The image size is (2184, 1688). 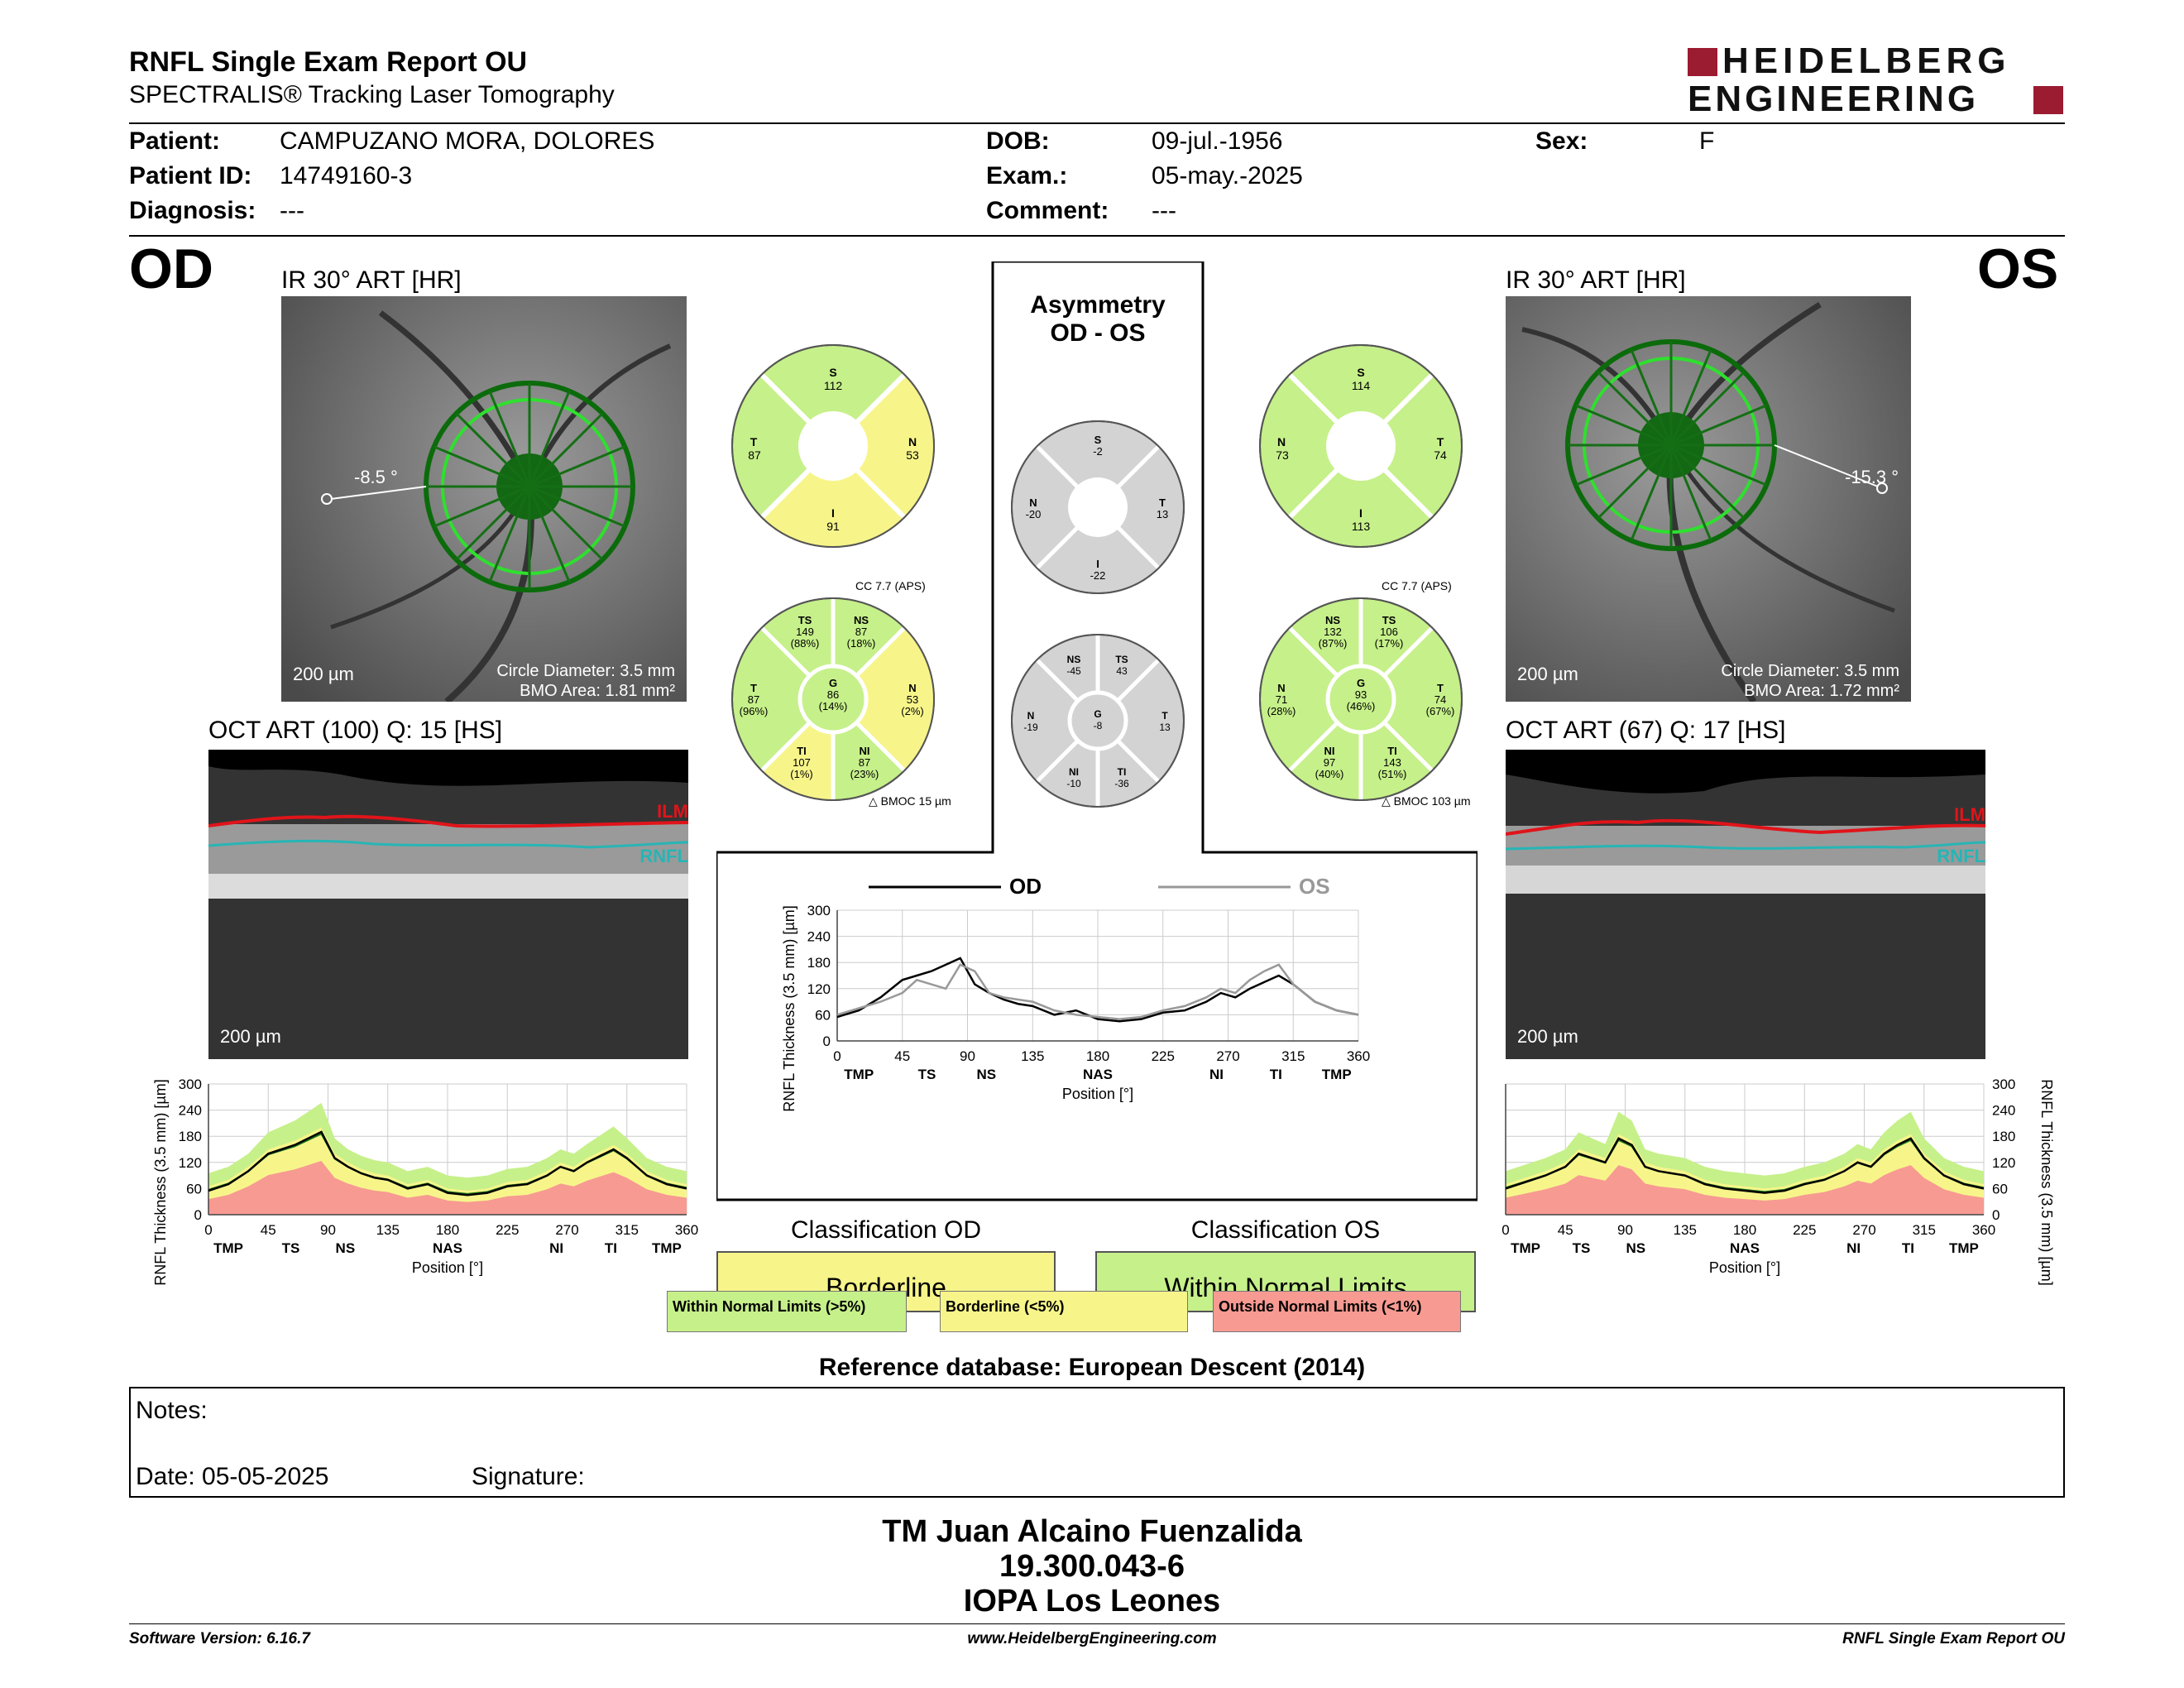 I want to click on os-classification-title: Classification OS, so click(x=1285, y=1230).